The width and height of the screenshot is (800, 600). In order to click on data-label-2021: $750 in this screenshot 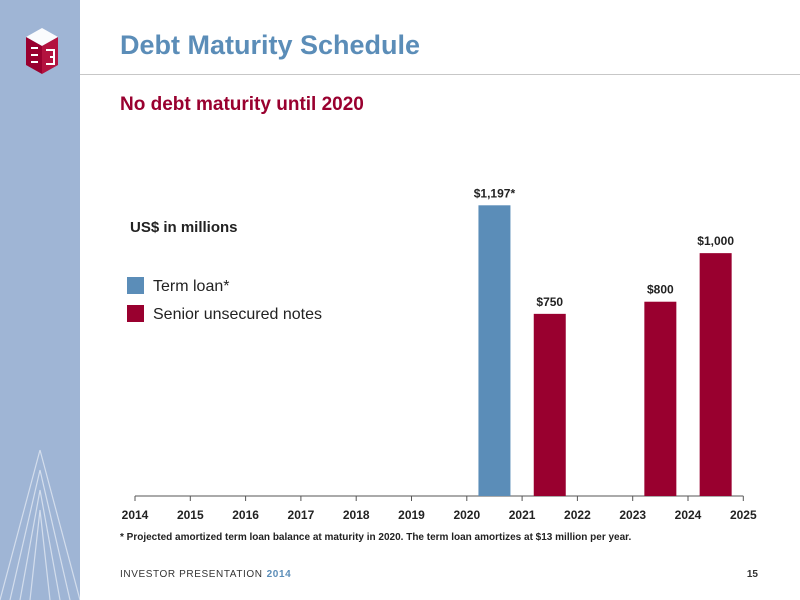, I will do `click(549, 302)`.